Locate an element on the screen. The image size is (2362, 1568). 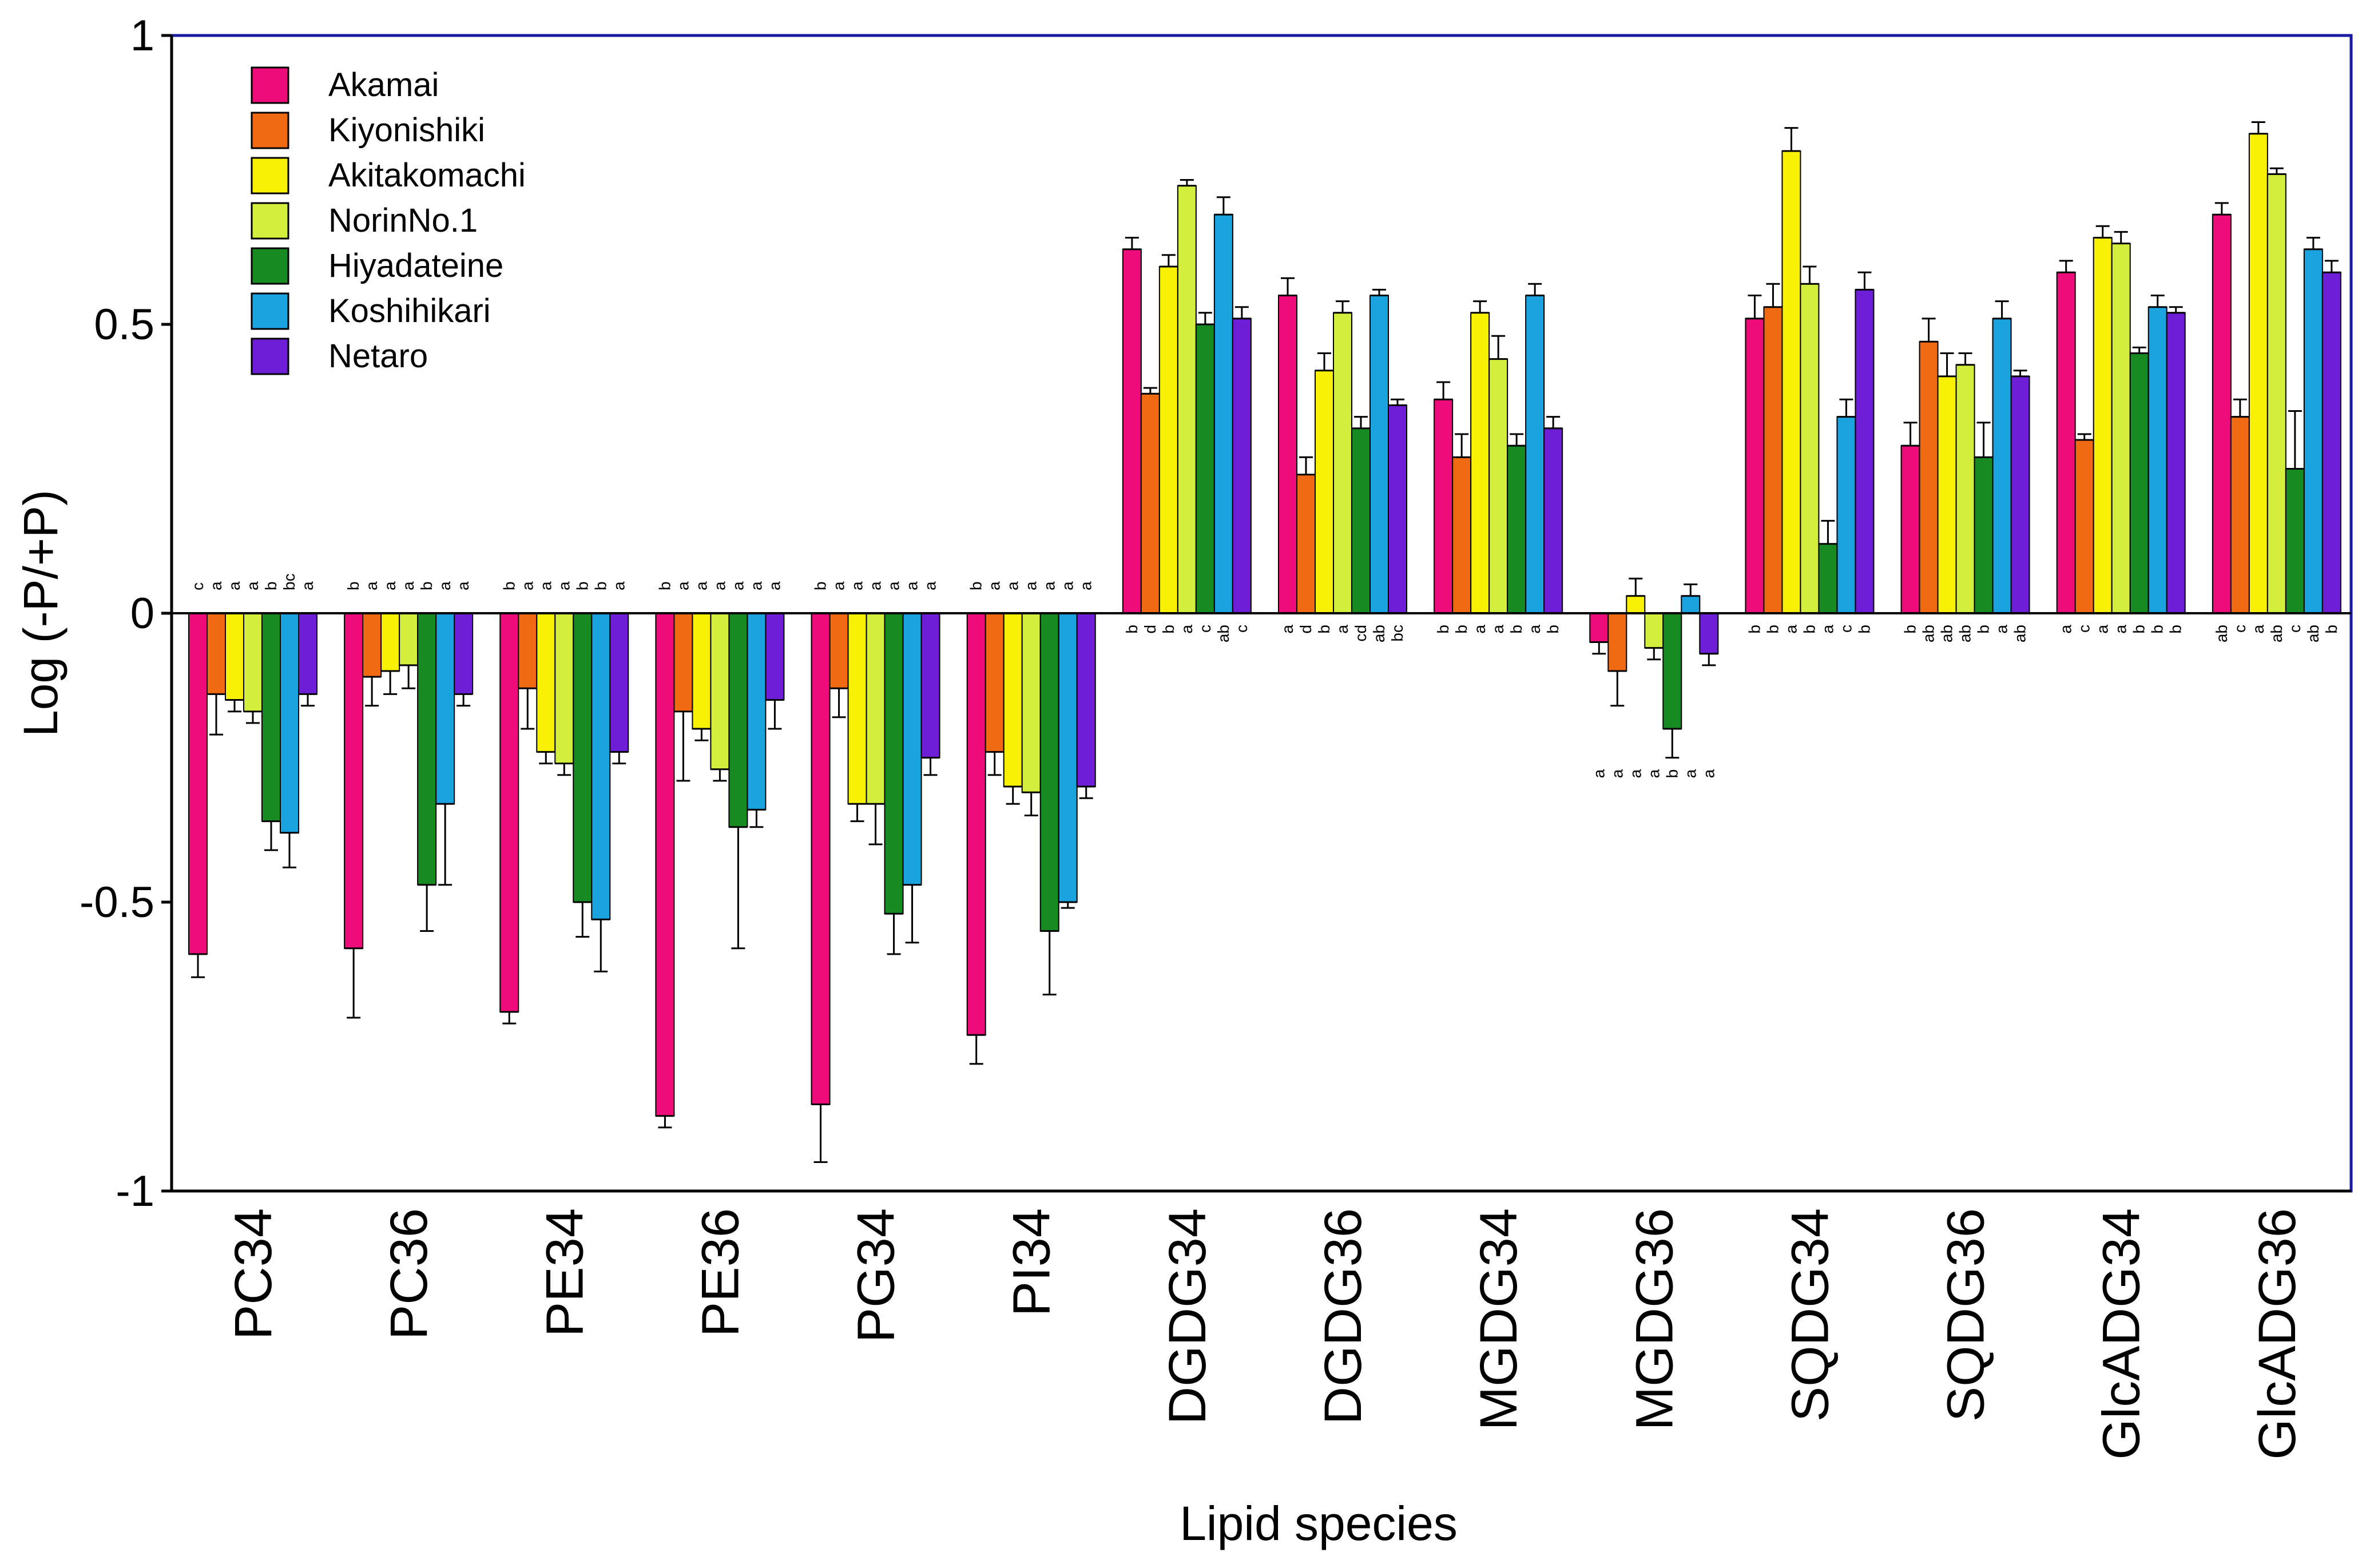
legend-label: Netaro is located at coordinates (378, 356).